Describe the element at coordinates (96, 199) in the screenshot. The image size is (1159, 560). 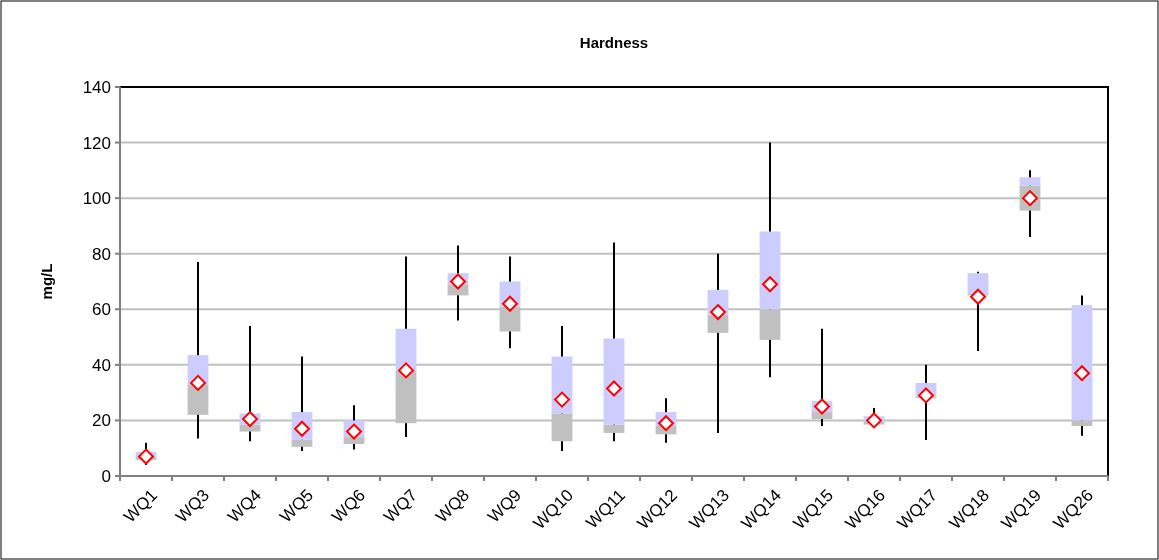
I see `y-tick-label: 100` at that location.